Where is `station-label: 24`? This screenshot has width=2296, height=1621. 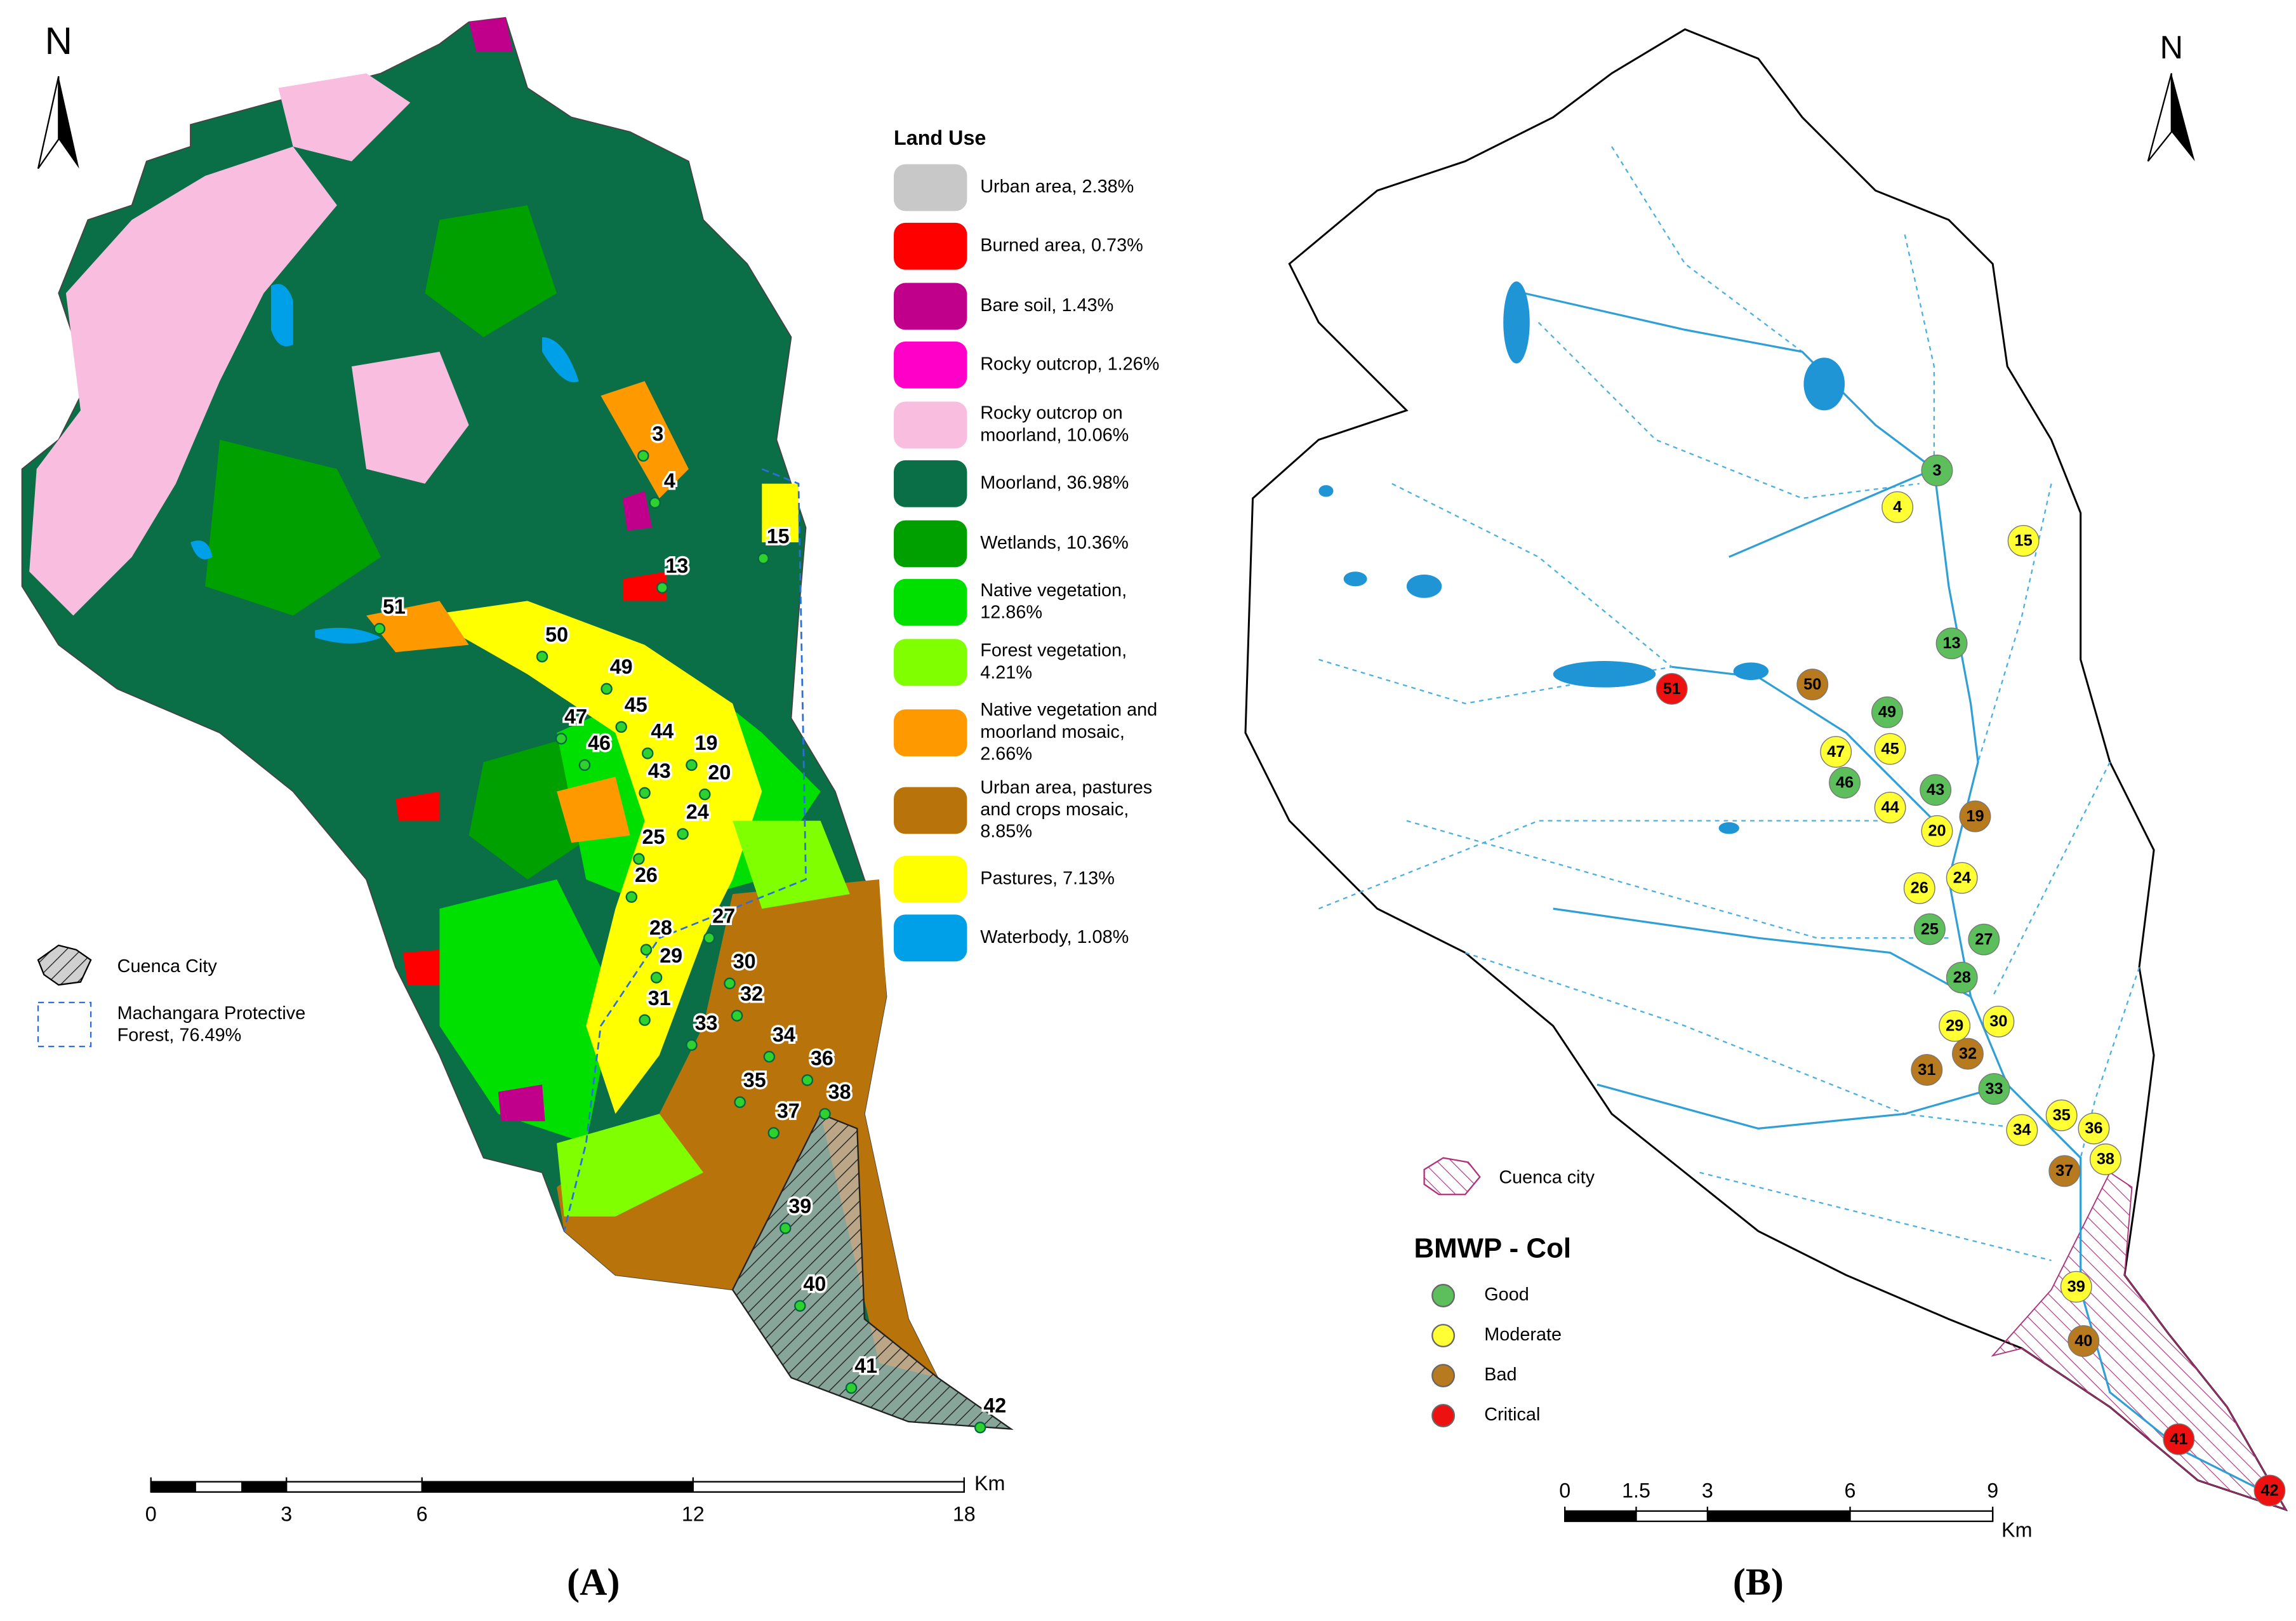
station-label: 24 is located at coordinates (1962, 878).